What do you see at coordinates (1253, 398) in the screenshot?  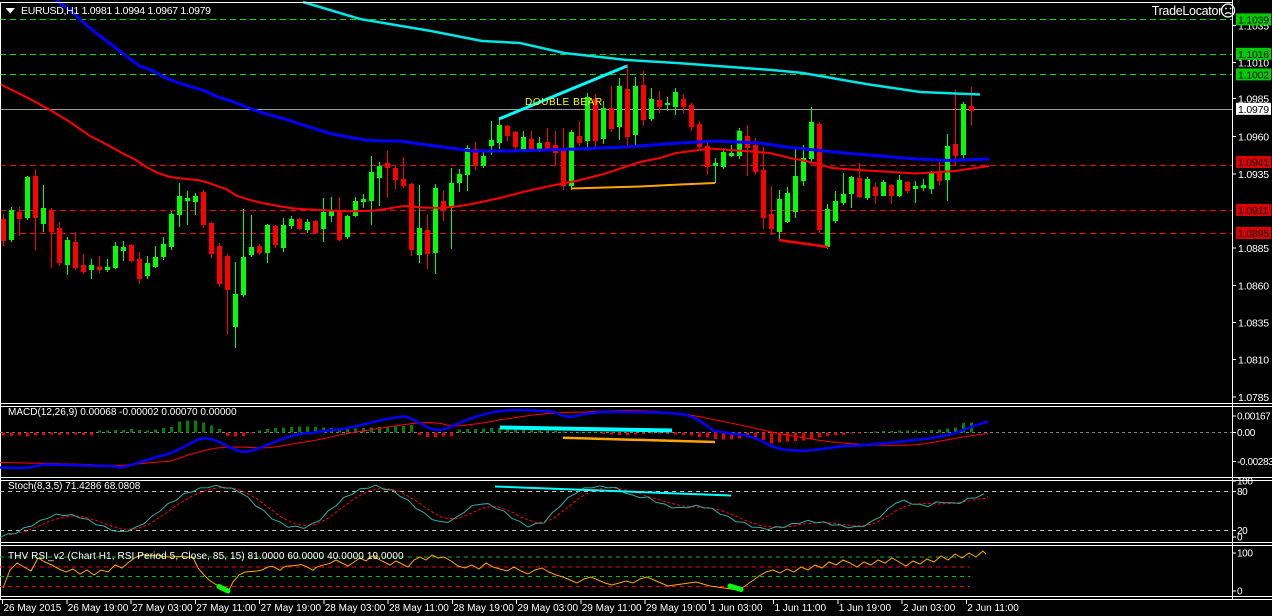 I see `svg-text: 1.0785` at bounding box center [1253, 398].